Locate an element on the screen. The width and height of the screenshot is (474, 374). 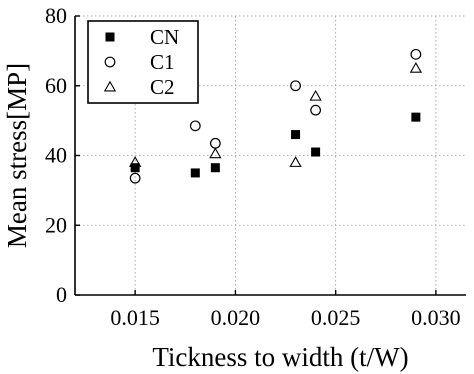
x-tick-label: 0.020 is located at coordinates (236, 317).